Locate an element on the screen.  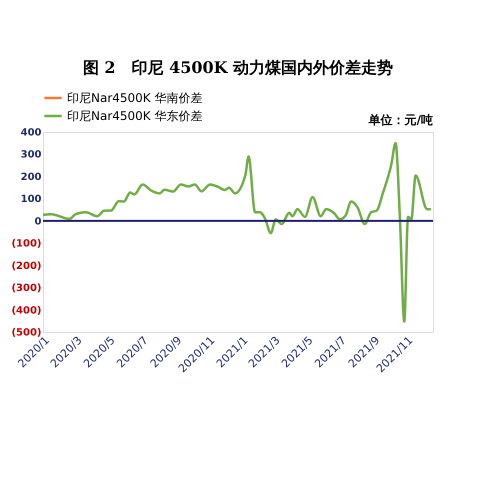
legend-label: 印尼Nar4500K 华东价差 is located at coordinates (134, 116).